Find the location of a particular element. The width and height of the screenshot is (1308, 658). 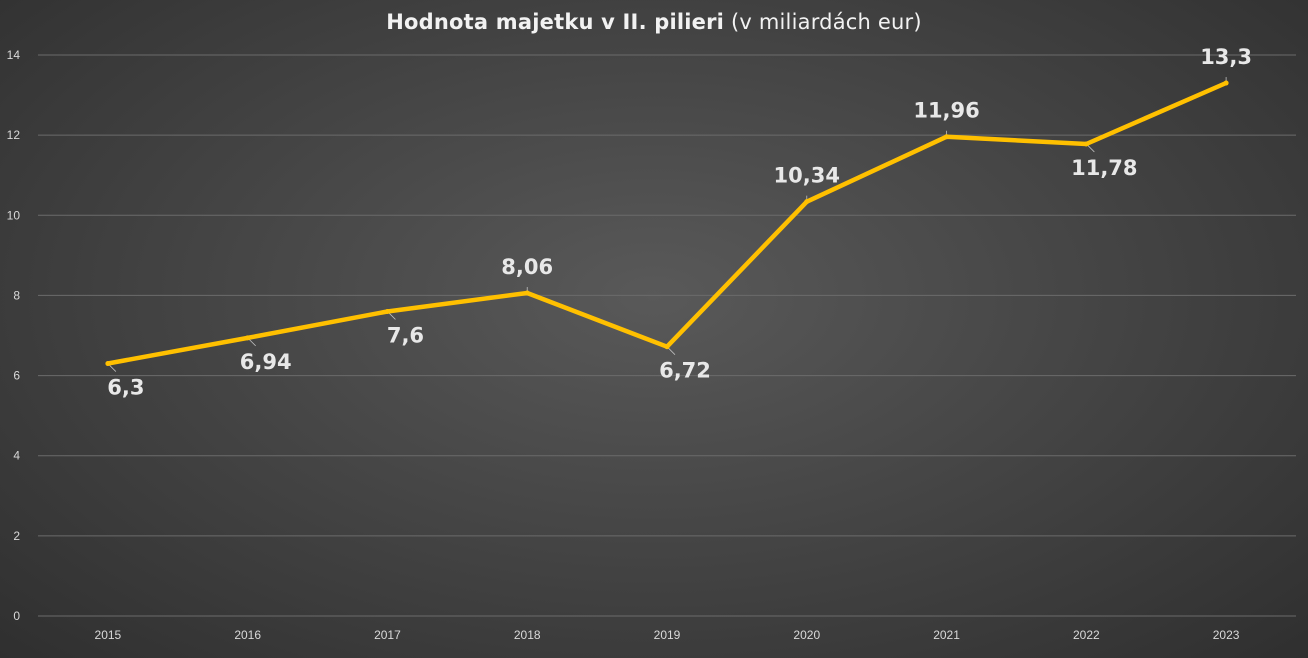

data-label: 6,94 is located at coordinates (266, 362).